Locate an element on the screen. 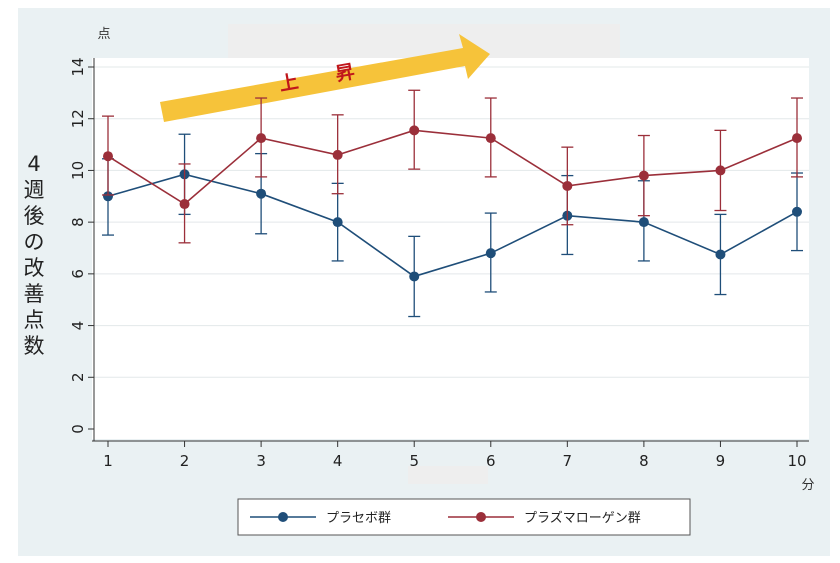 This screenshot has width=840, height=563. x-tick-label: 9 is located at coordinates (721, 461).